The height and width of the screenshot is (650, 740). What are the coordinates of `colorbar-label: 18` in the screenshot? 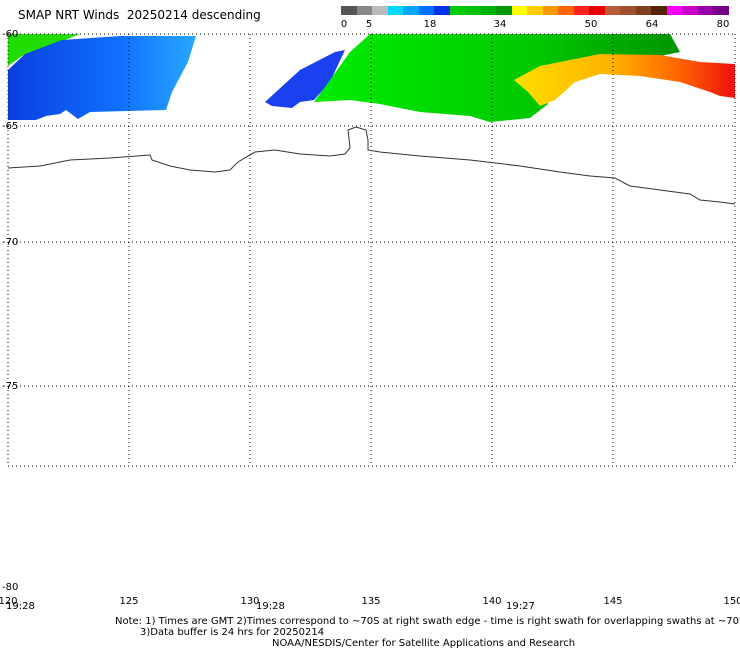 It's located at (430, 24).